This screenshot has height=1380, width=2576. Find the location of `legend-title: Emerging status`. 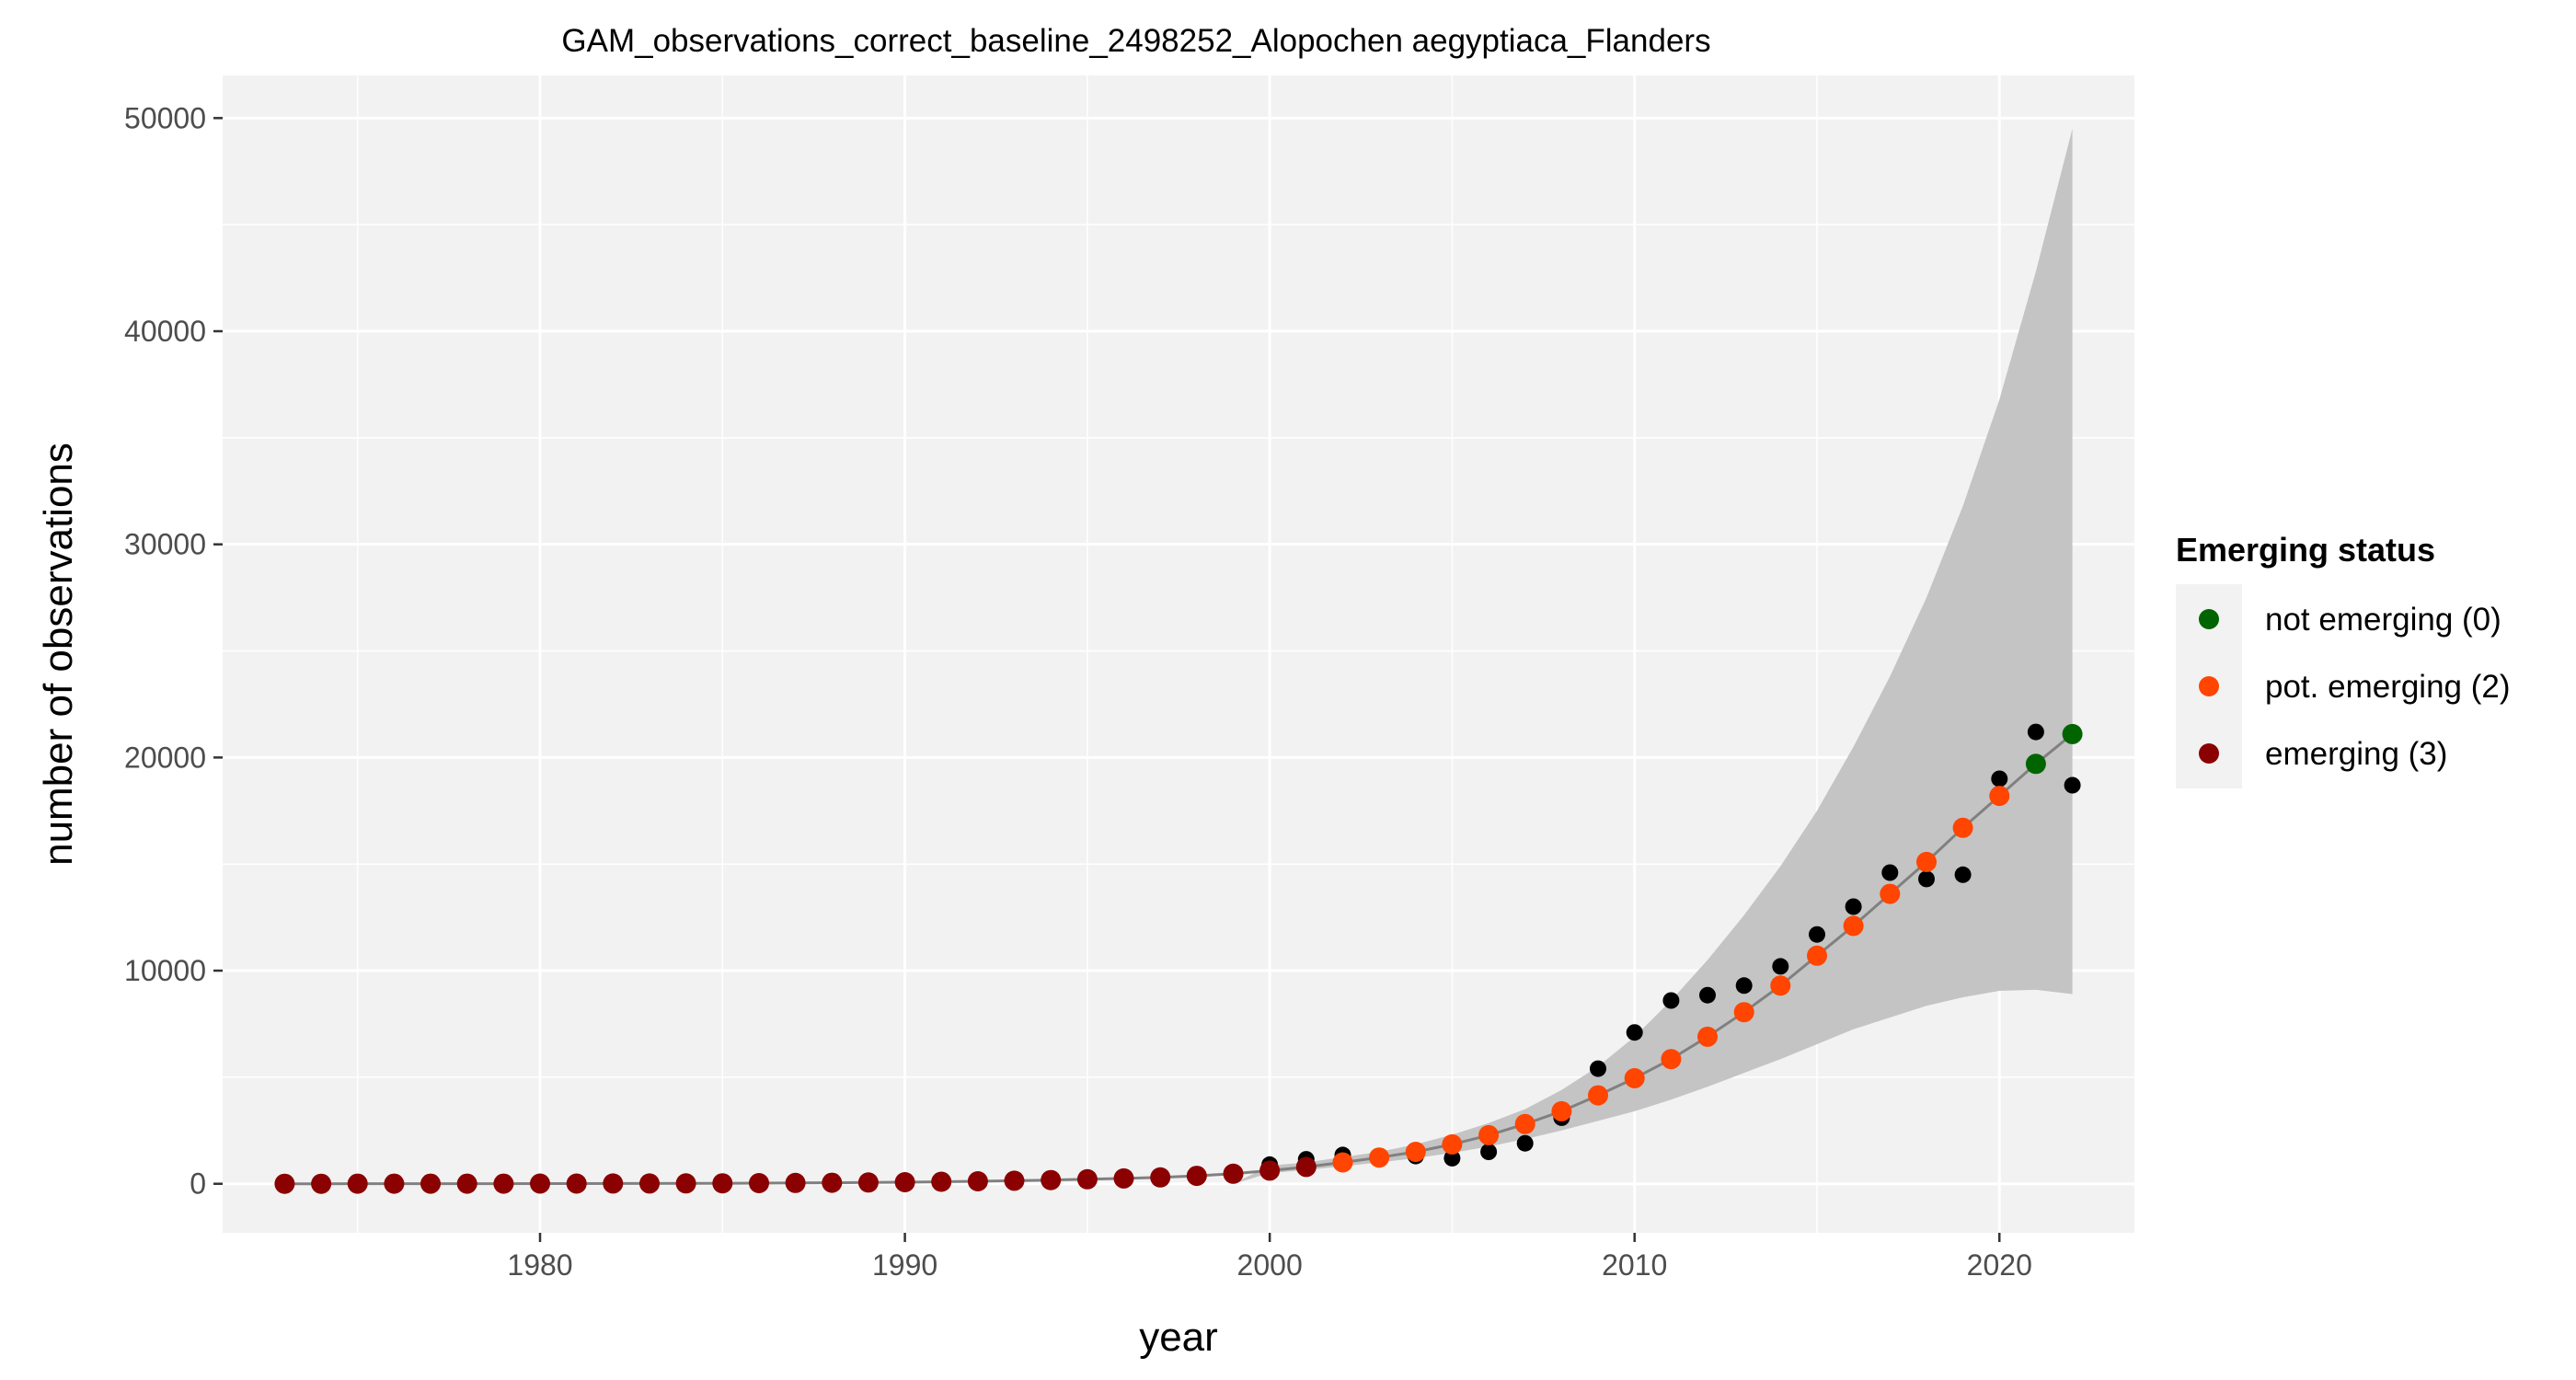

legend-title: Emerging status is located at coordinates (2305, 550).